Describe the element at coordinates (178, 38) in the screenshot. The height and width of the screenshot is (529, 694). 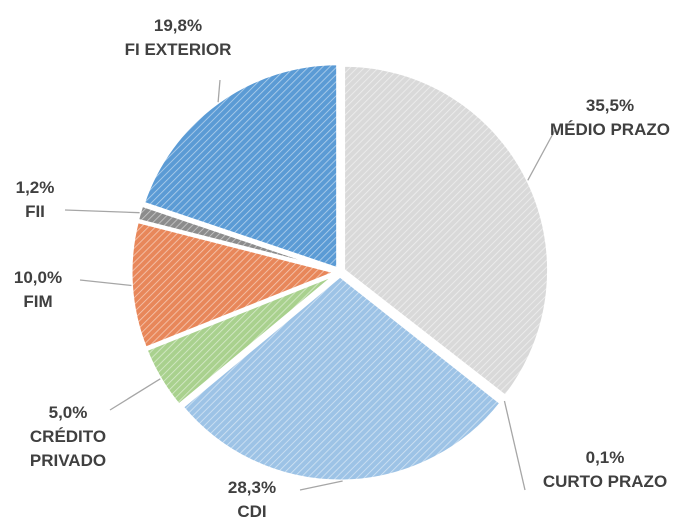
I see `data-label: 19,8% FI EXTERIOR` at that location.